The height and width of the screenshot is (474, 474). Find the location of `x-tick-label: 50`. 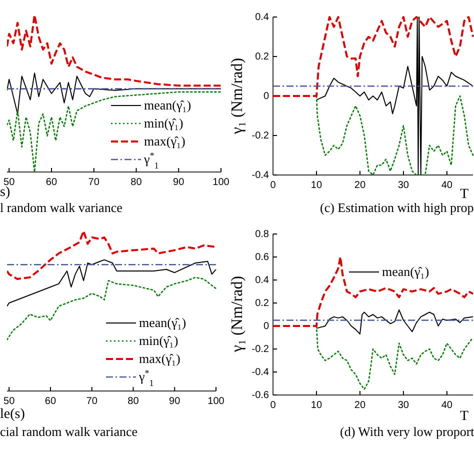

x-tick-label: 50 is located at coordinates (10, 402).